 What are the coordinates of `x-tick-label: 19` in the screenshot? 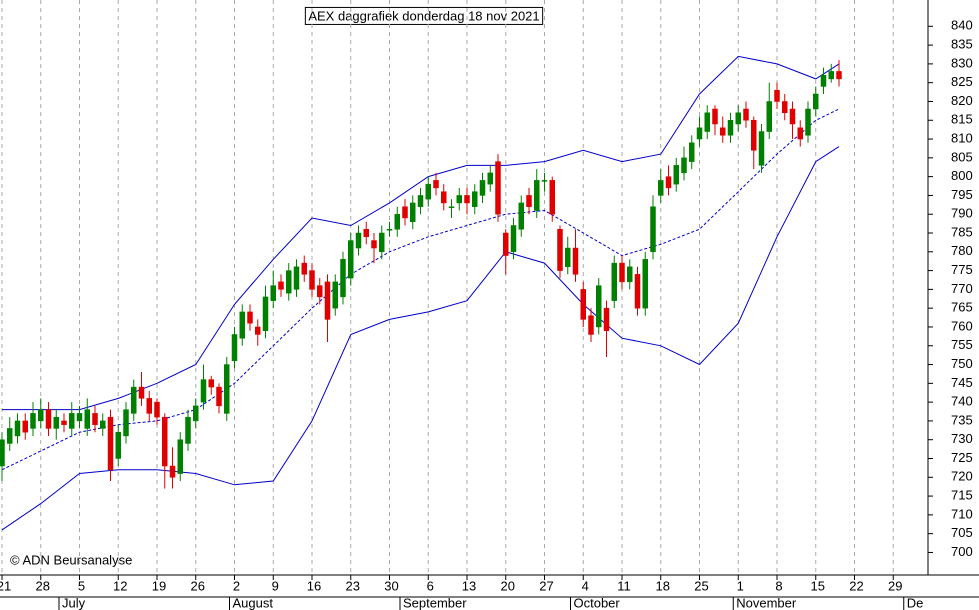 It's located at (159, 585).